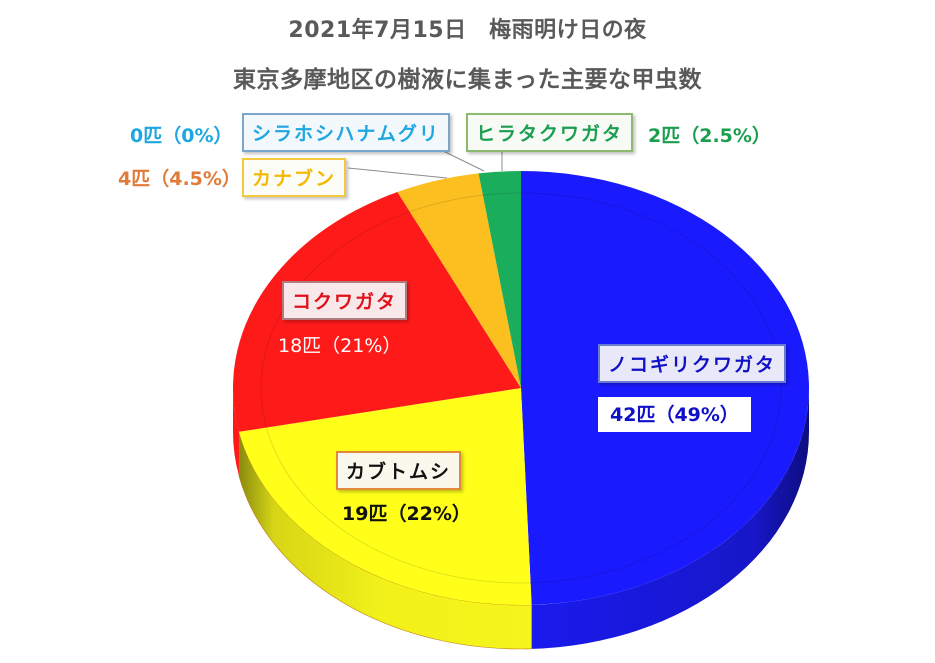 Image resolution: width=935 pixels, height=663 pixels. Describe the element at coordinates (709, 136) in the screenshot. I see `hiratakuwagata-count-label: 2匹（2.5%）` at that location.